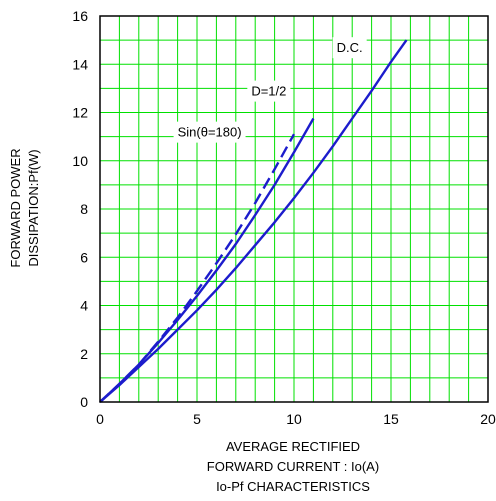 The height and width of the screenshot is (501, 496). What do you see at coordinates (80, 113) in the screenshot?
I see `y-tick-label: 12` at bounding box center [80, 113].